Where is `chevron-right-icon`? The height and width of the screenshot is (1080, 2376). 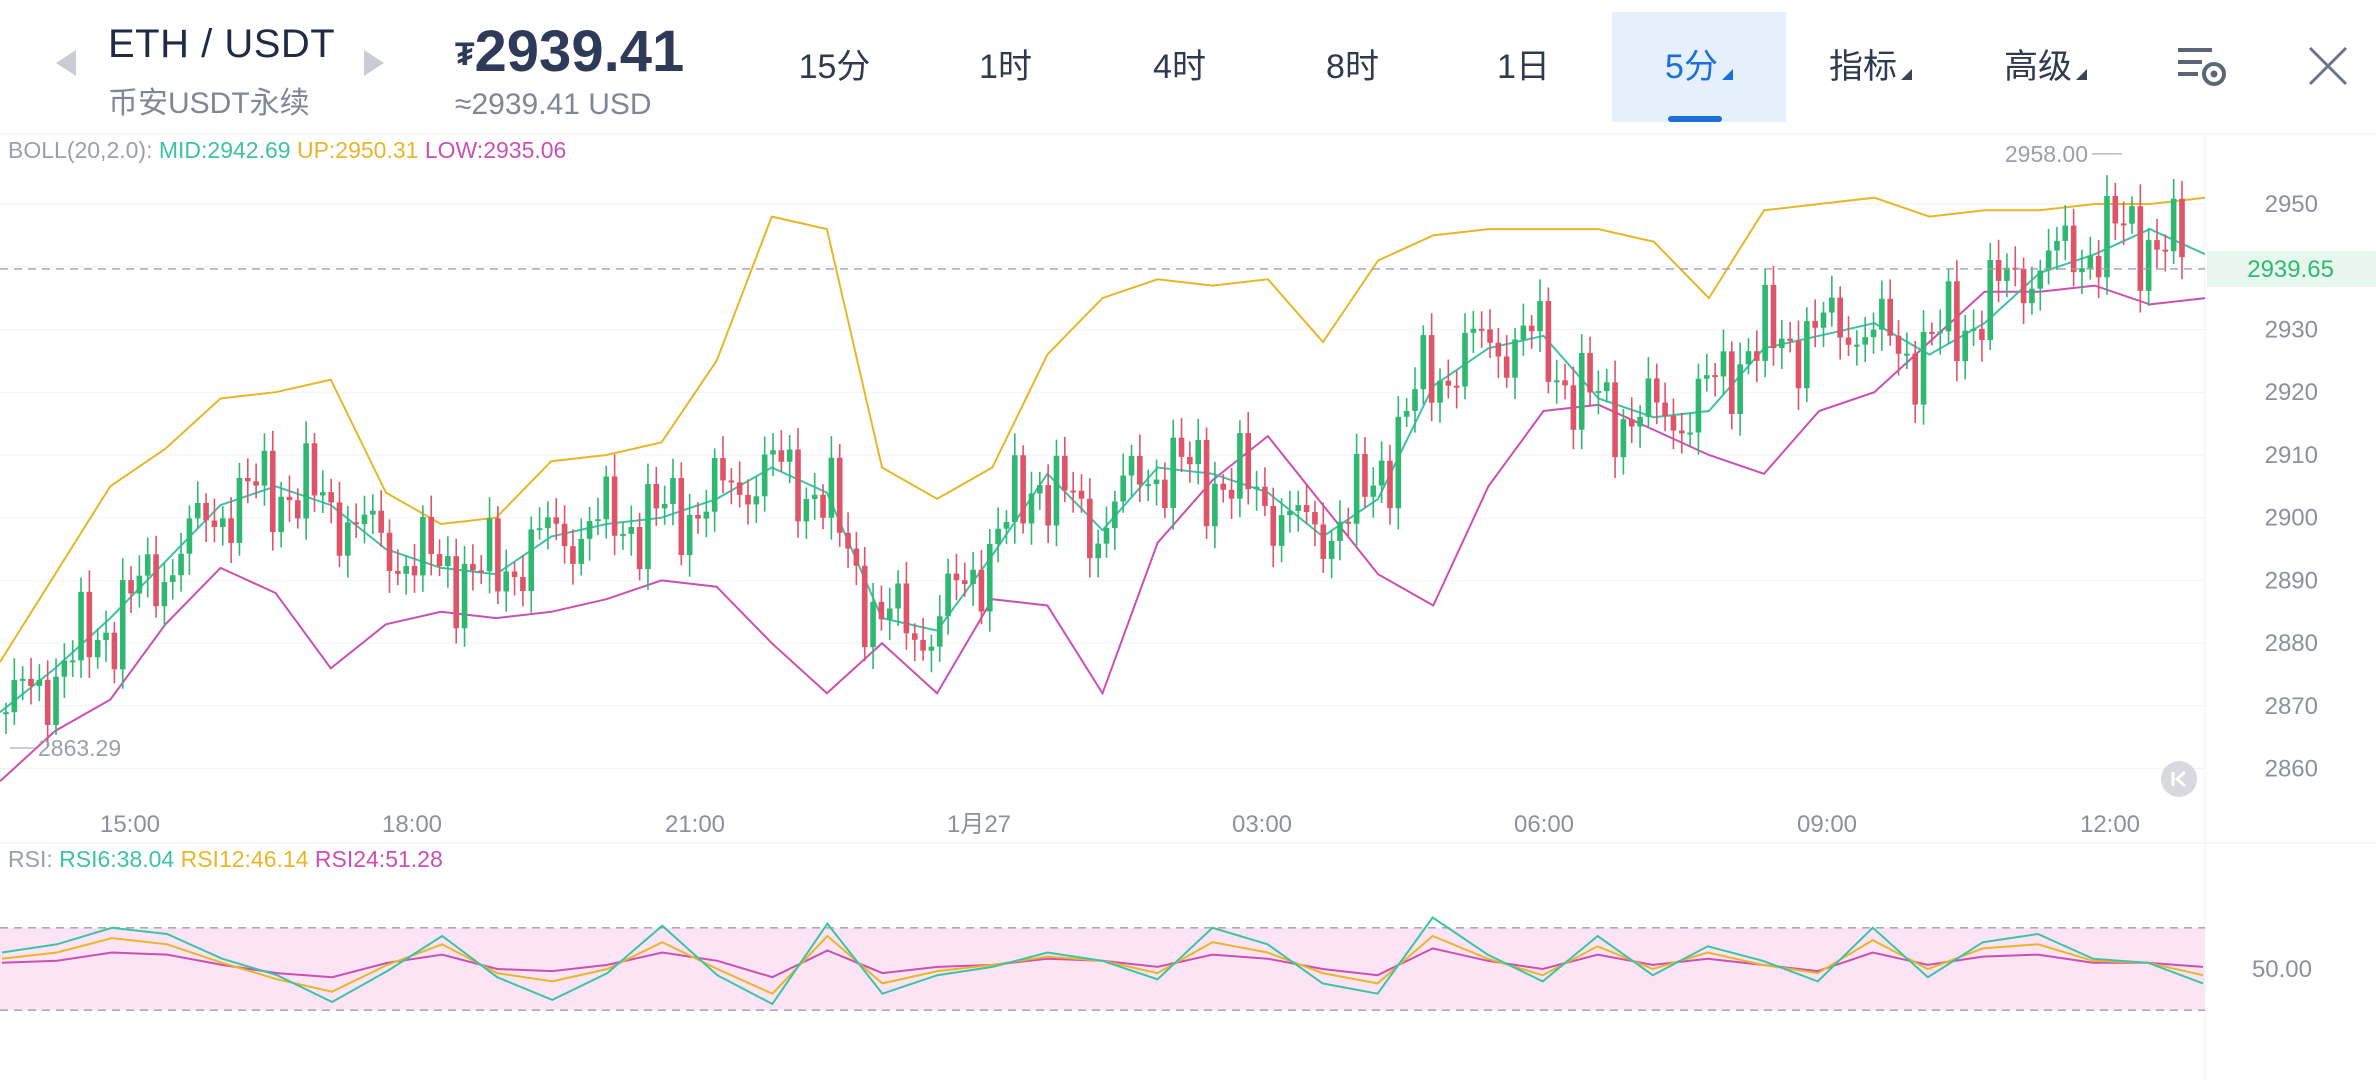 chevron-right-icon is located at coordinates (374, 63).